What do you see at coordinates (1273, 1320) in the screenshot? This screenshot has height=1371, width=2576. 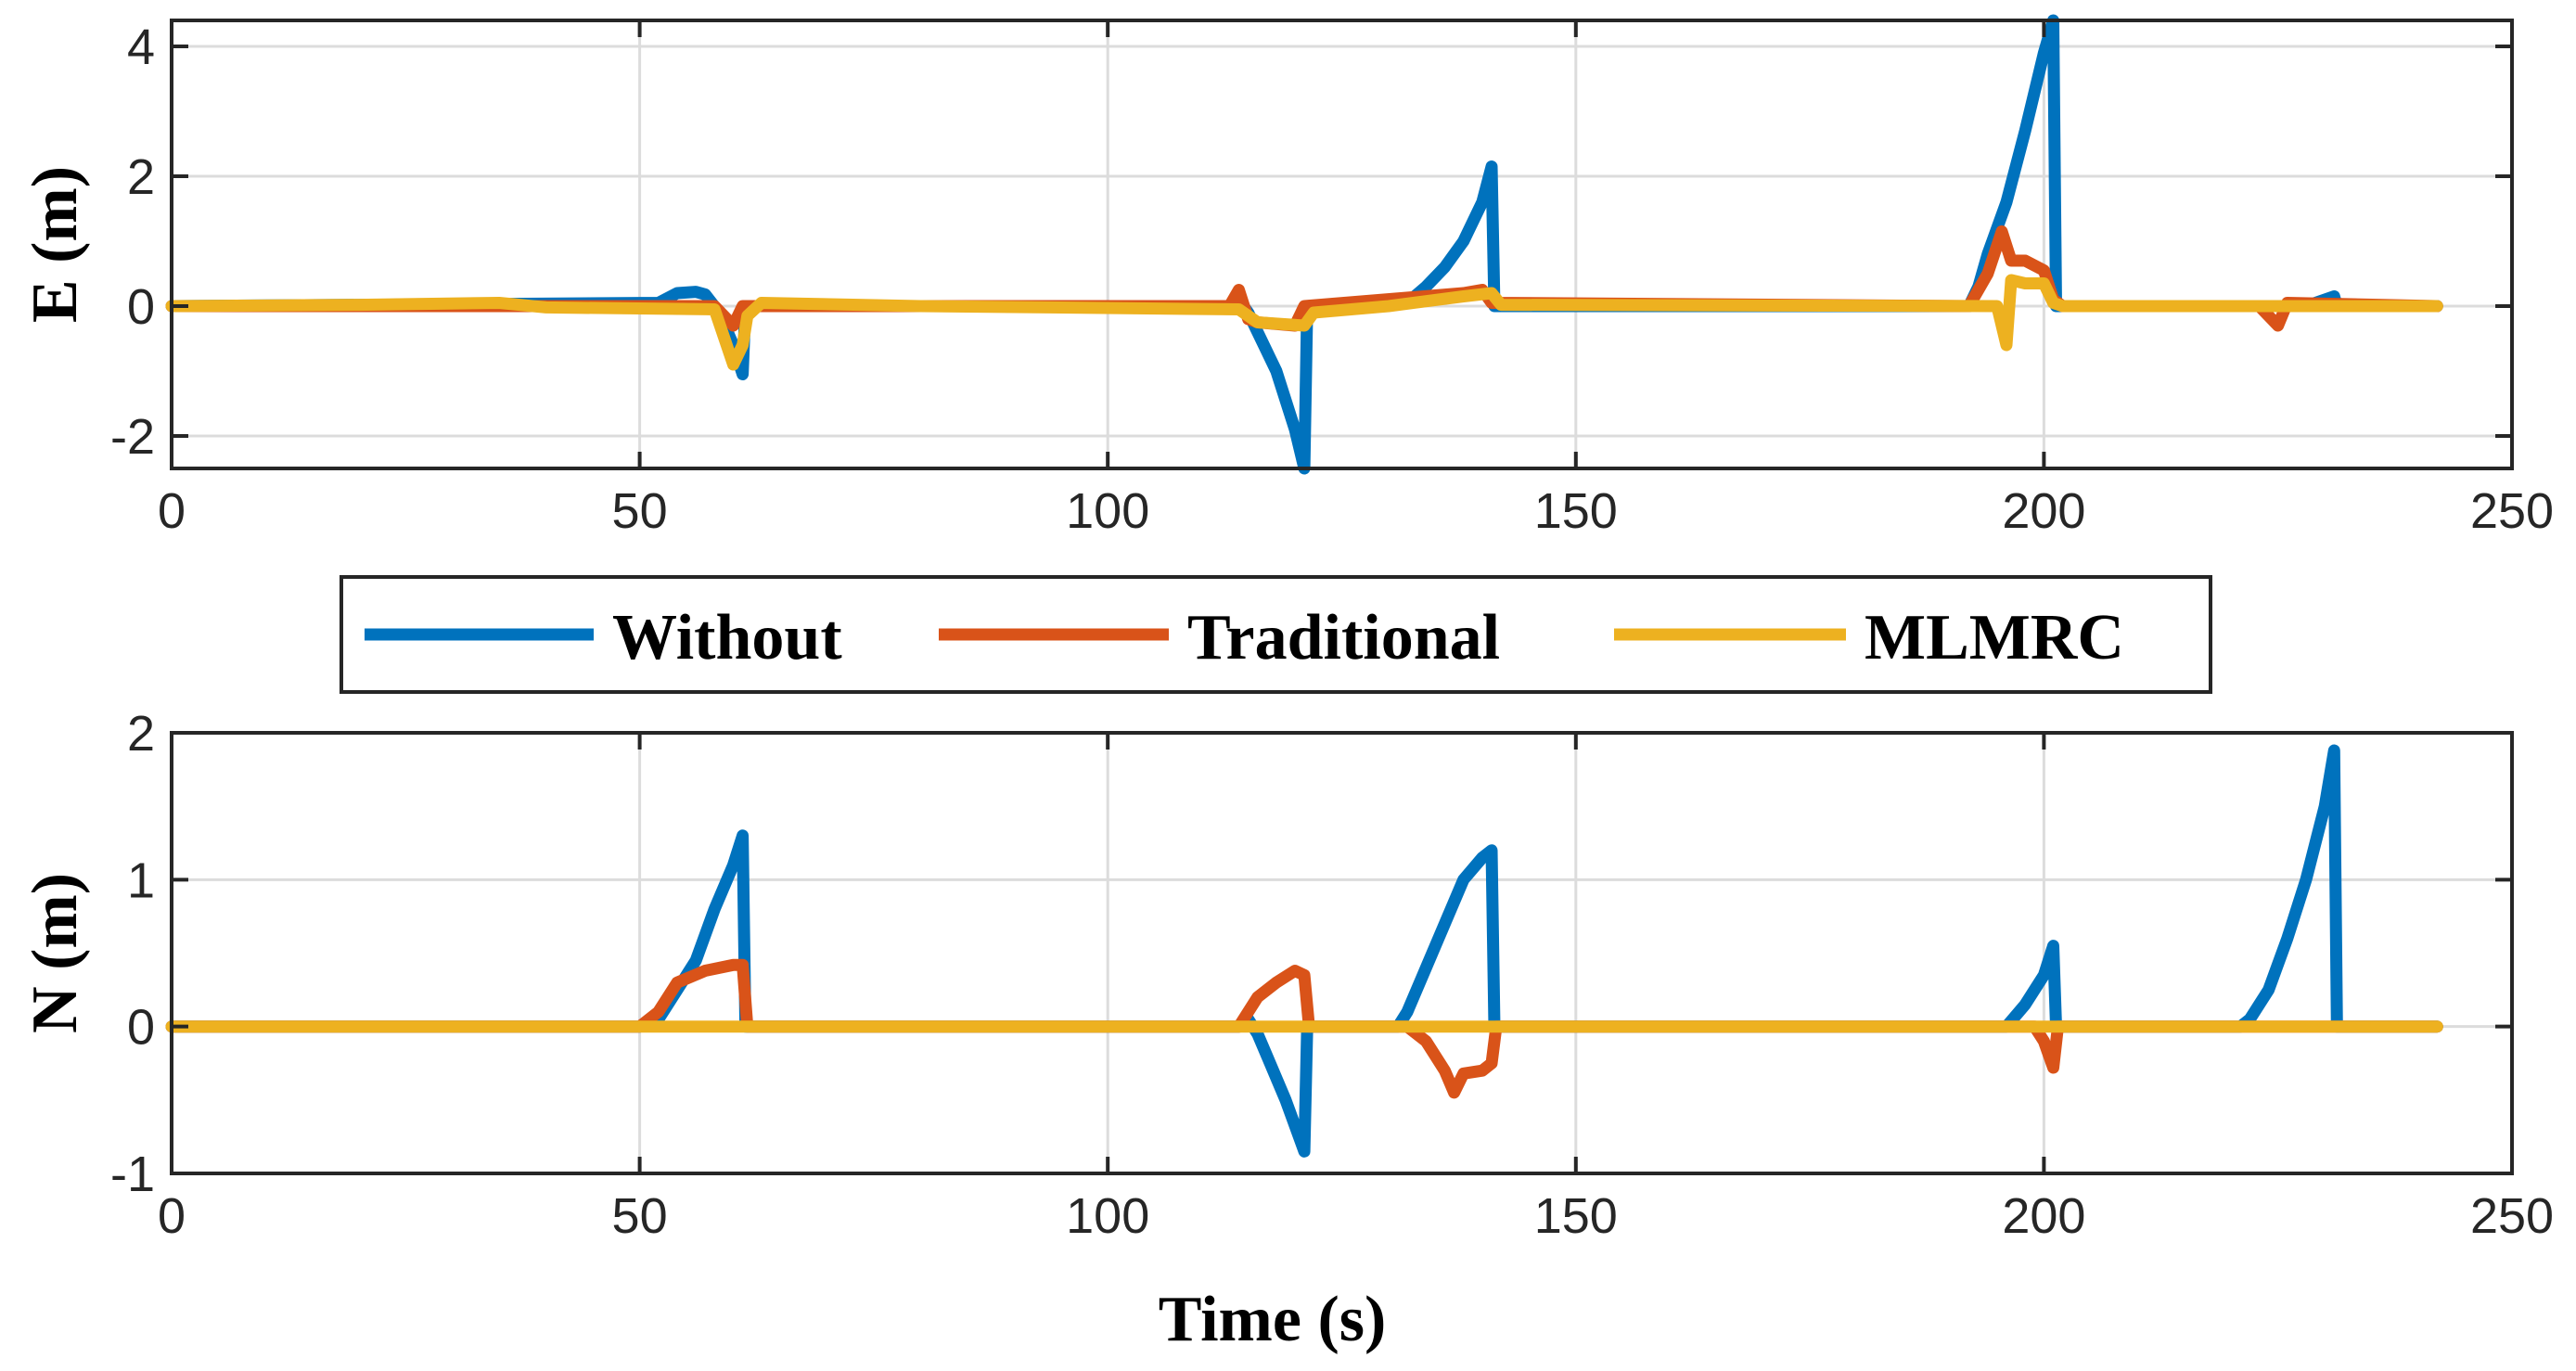 I see `bottom-x-axis-label: Time (s)` at bounding box center [1273, 1320].